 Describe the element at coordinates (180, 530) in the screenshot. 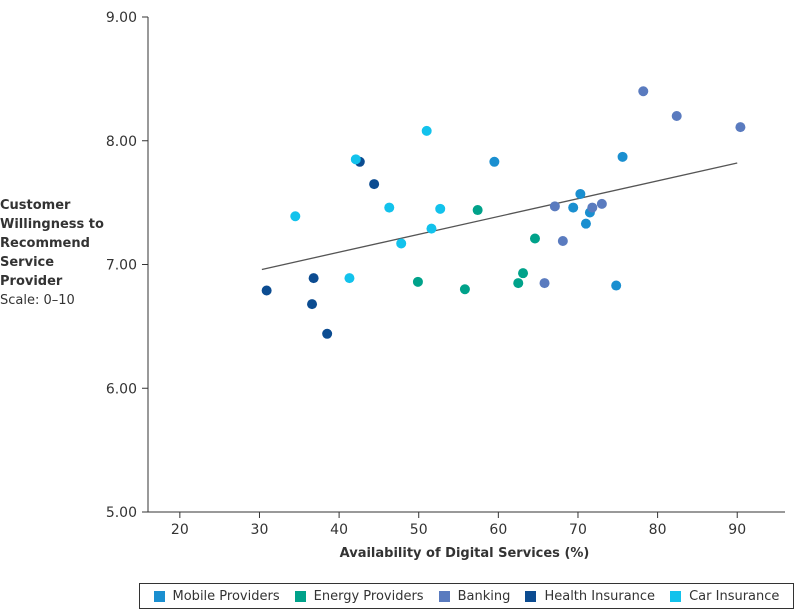

I see `x-tick-label: 20` at that location.